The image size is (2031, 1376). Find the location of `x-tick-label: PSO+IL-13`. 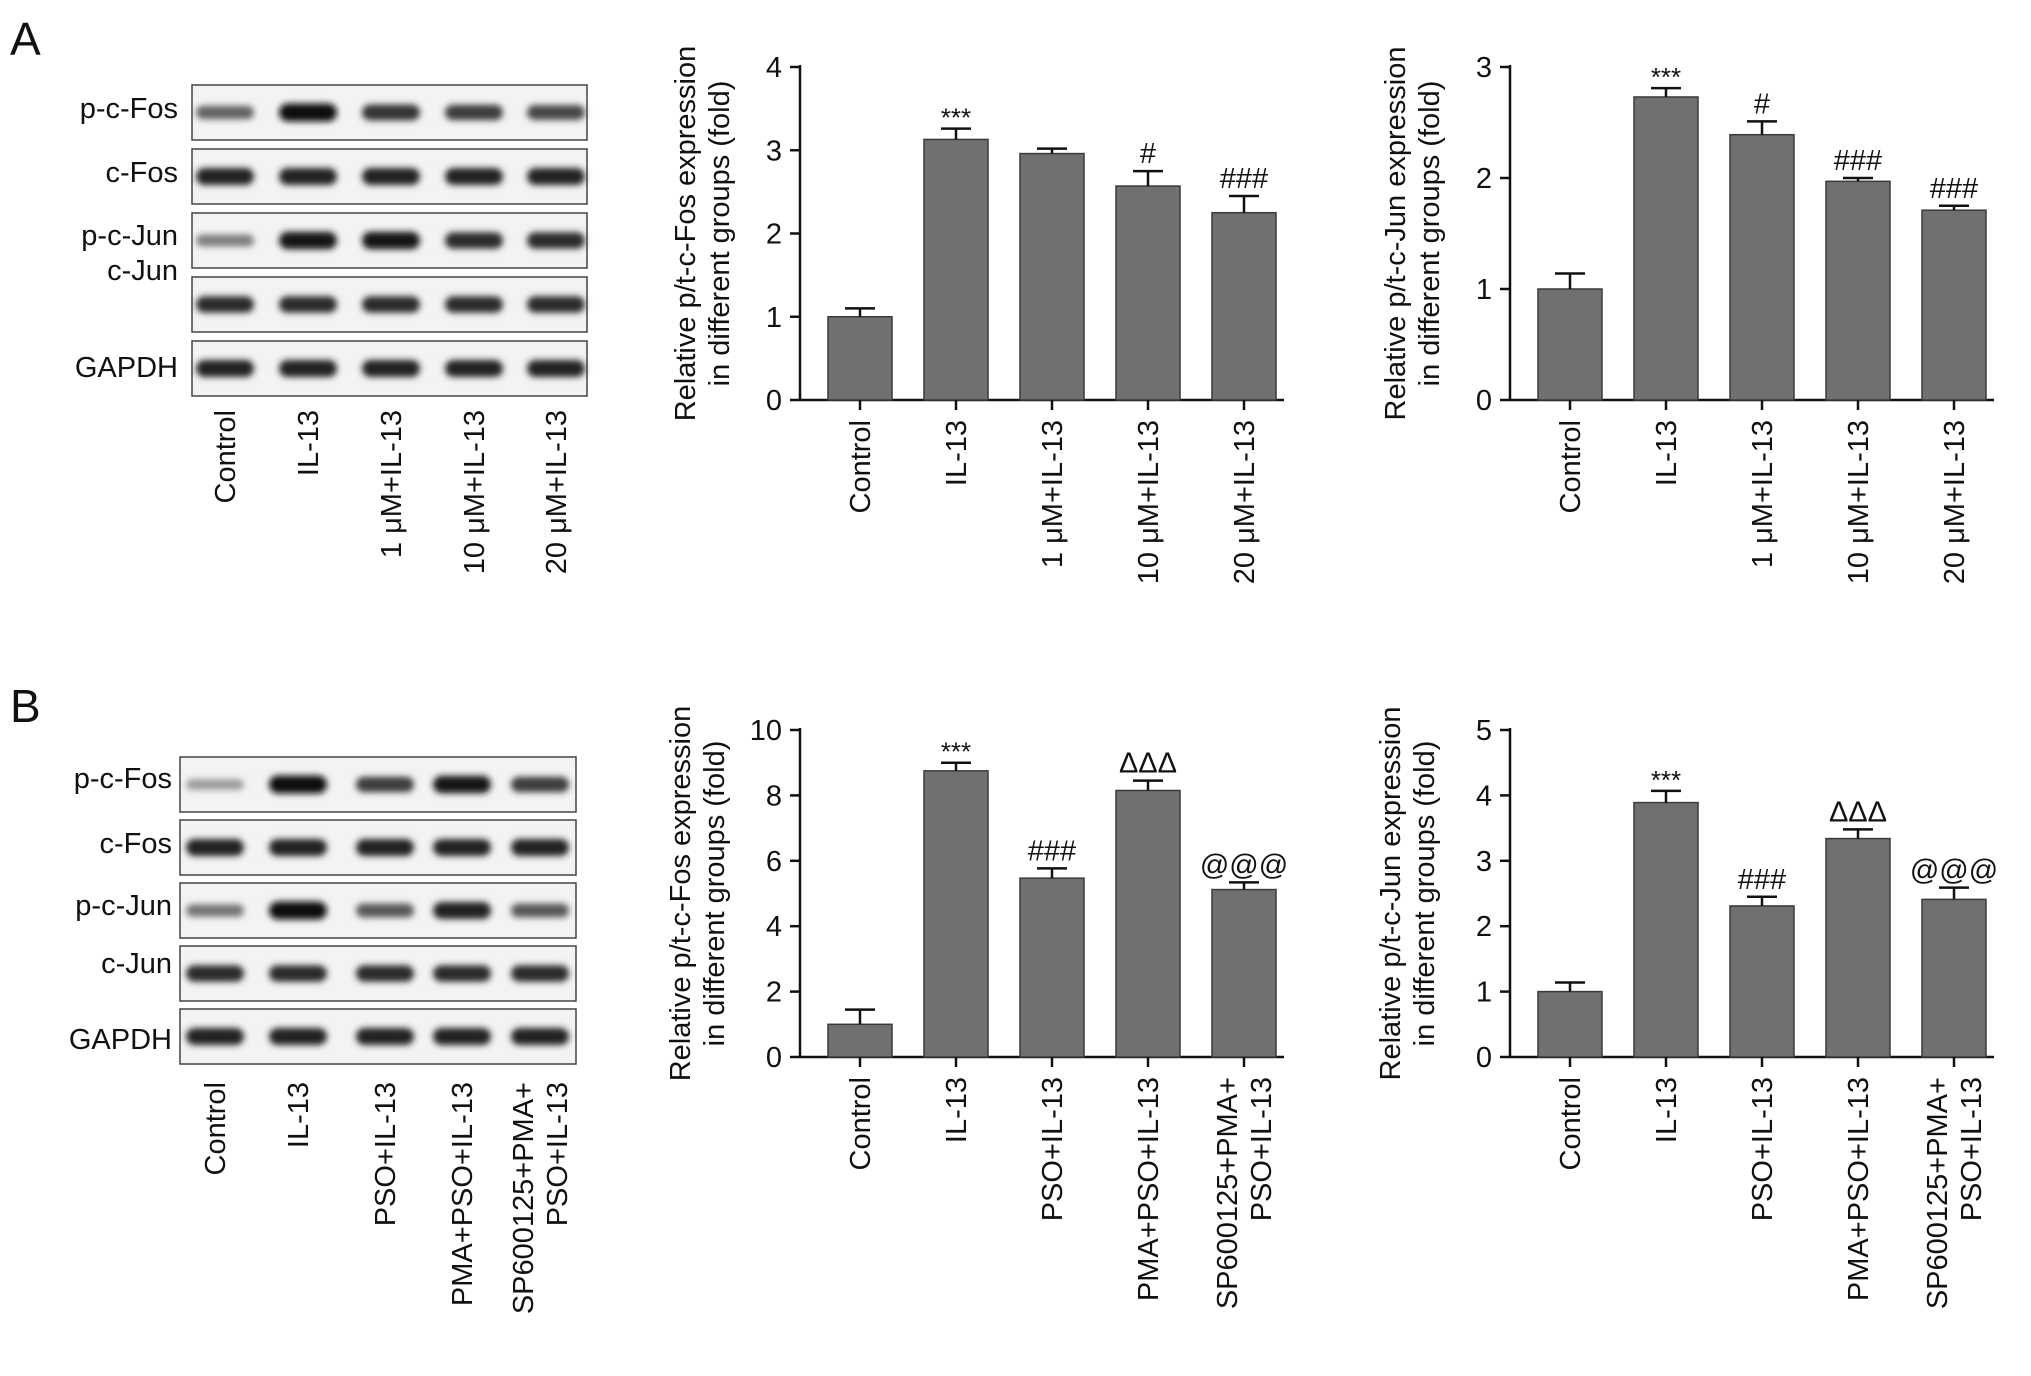

x-tick-label: PSO+IL-13 is located at coordinates (1763, 1149).